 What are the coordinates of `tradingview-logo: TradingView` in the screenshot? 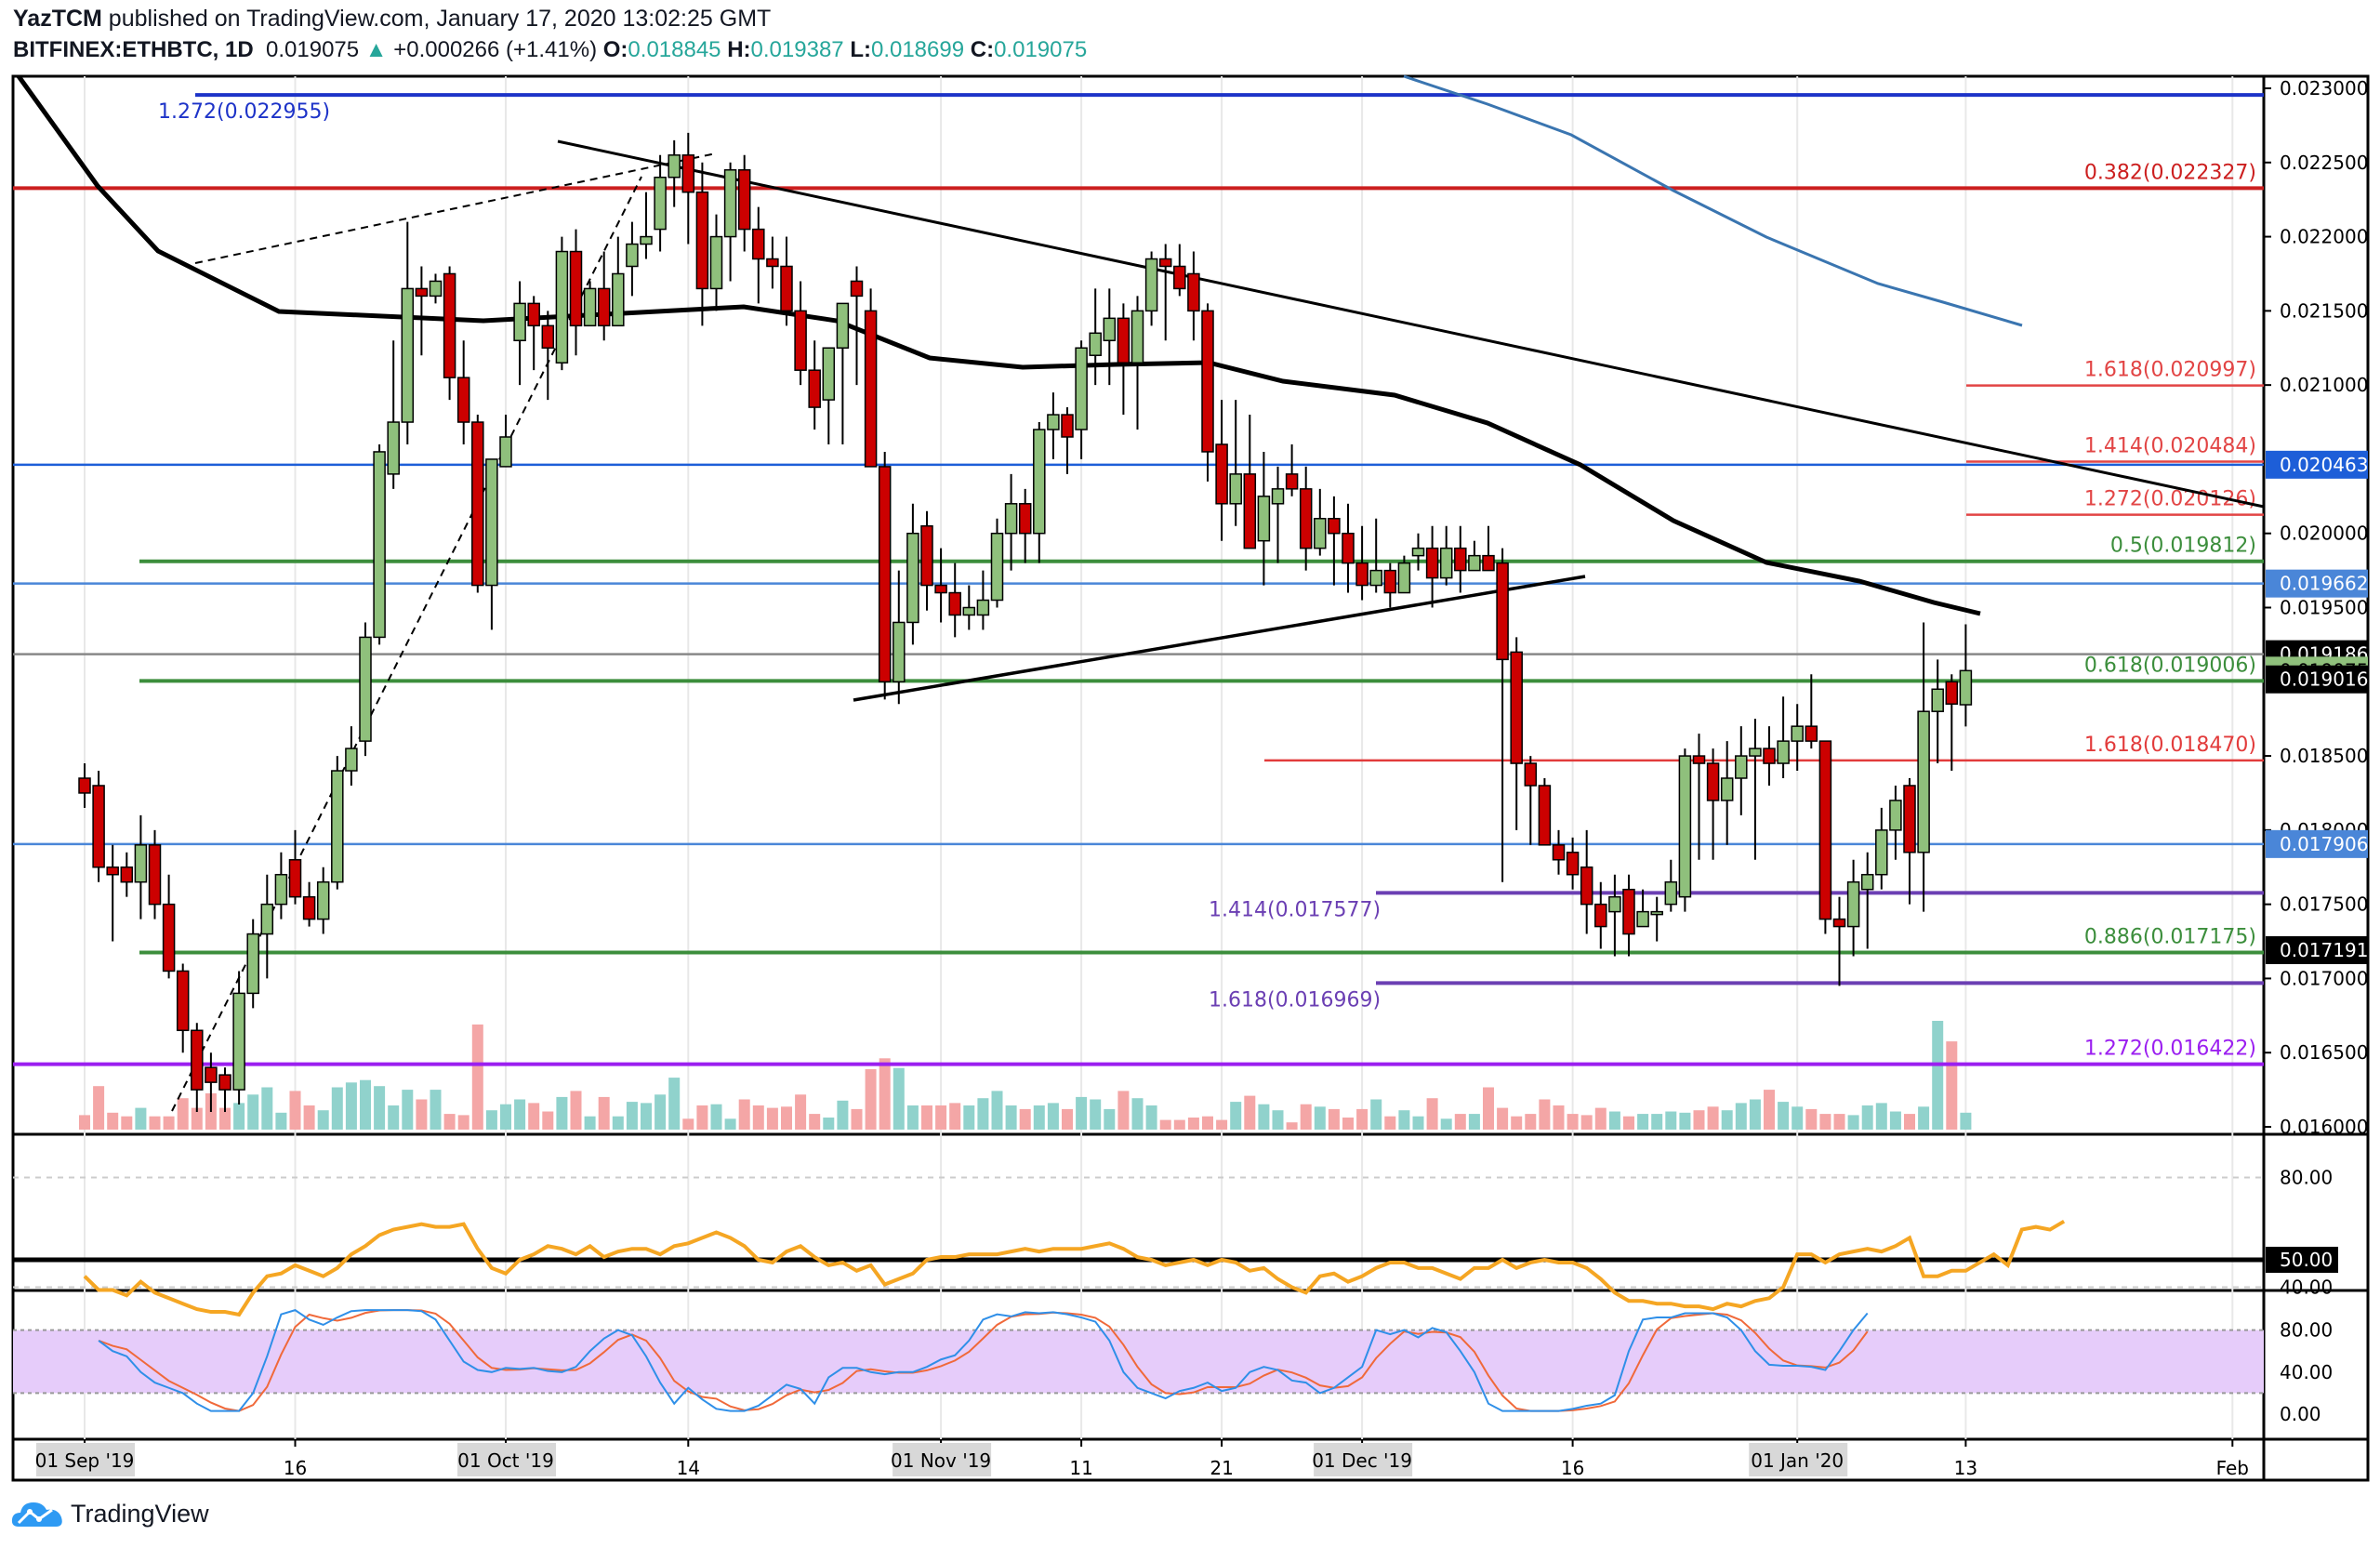 It's located at (110, 1513).